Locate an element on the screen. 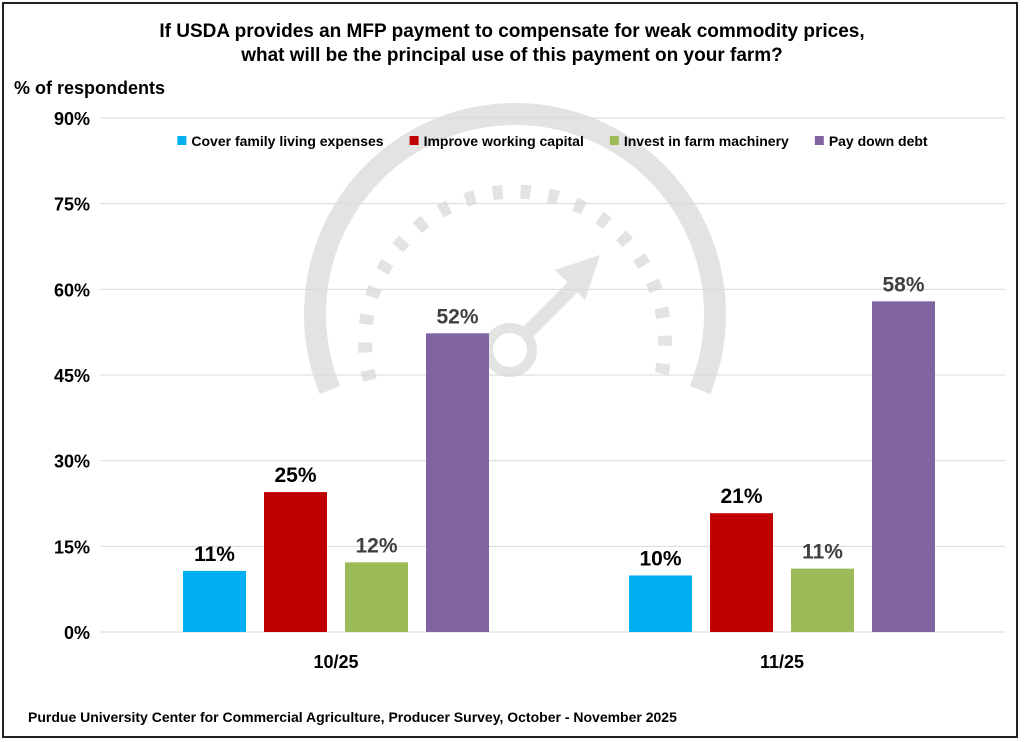 The height and width of the screenshot is (742, 1024). data-label: 10% is located at coordinates (660, 558).